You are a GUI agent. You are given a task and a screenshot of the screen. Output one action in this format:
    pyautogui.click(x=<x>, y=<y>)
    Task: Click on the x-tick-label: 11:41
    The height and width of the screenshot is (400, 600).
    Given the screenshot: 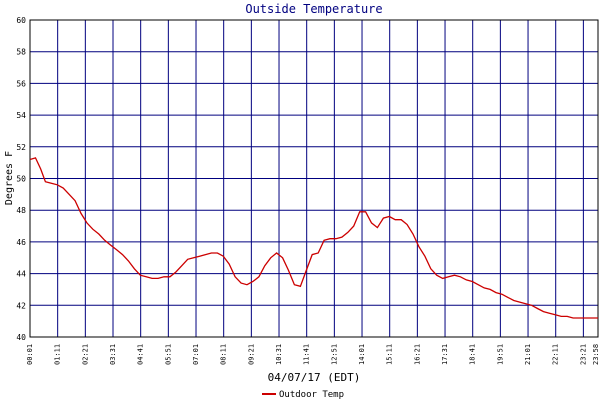 What is the action you would take?
    pyautogui.click(x=307, y=354)
    